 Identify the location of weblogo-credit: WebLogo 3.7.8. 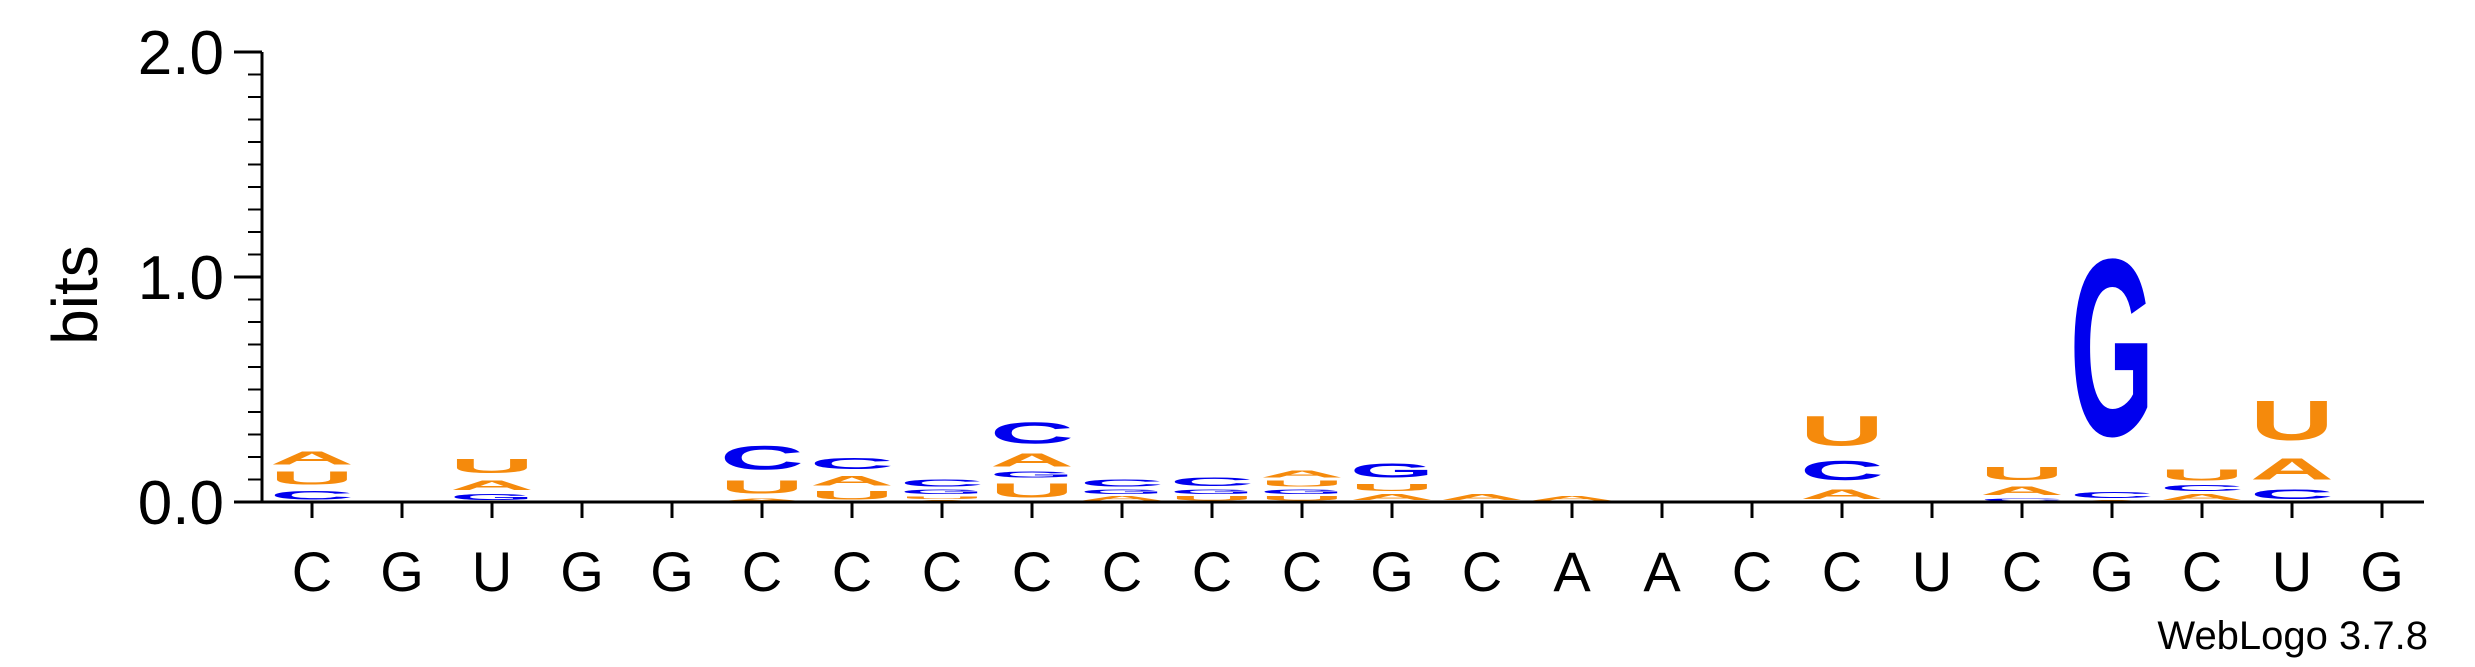
(2292, 636).